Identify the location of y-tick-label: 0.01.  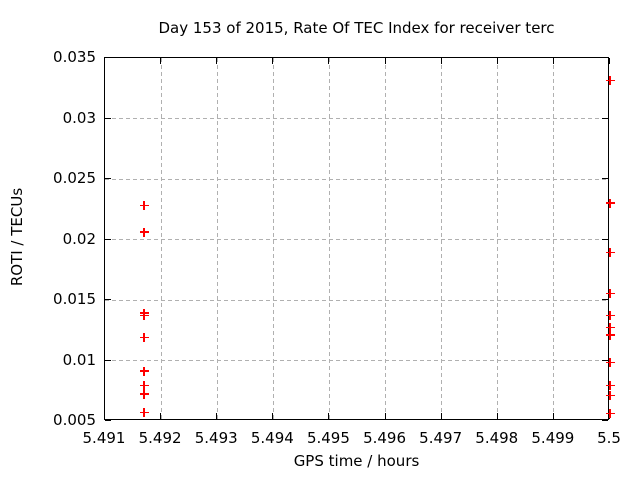
(79, 359).